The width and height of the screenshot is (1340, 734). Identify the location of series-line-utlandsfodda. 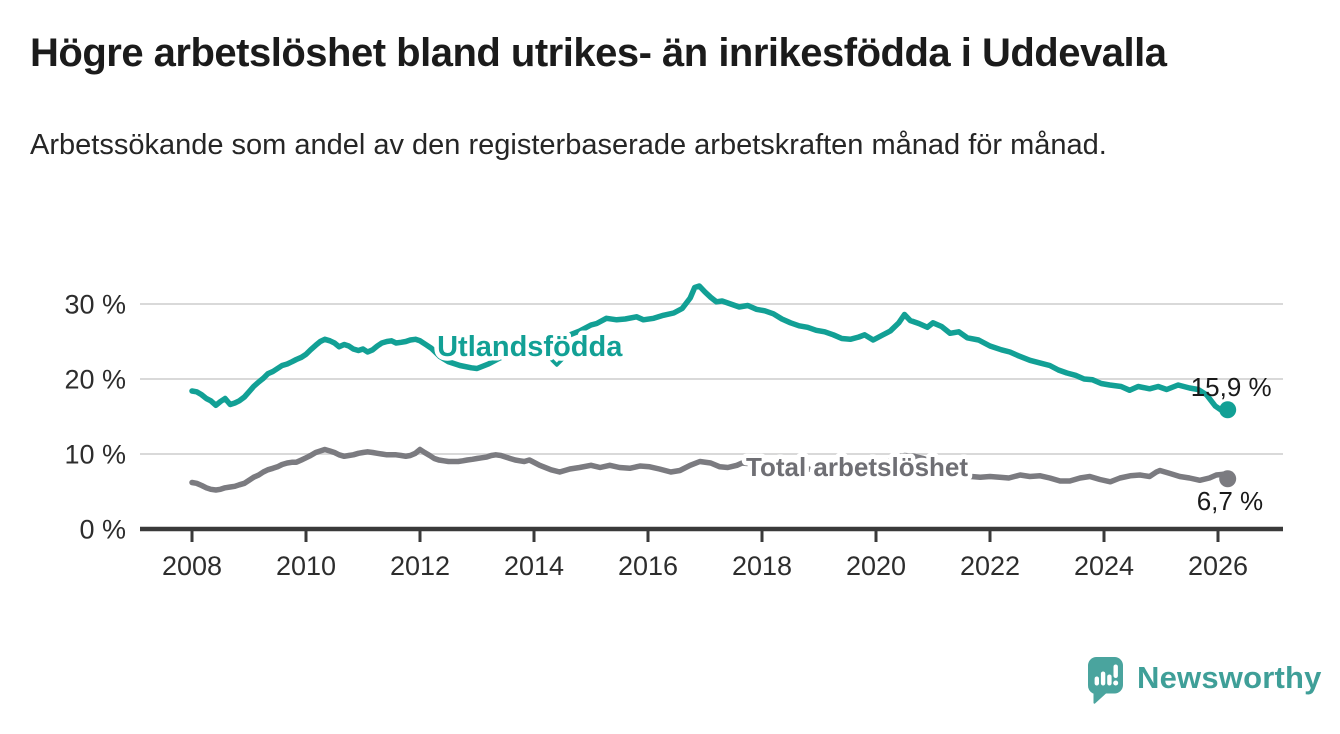
(710, 348).